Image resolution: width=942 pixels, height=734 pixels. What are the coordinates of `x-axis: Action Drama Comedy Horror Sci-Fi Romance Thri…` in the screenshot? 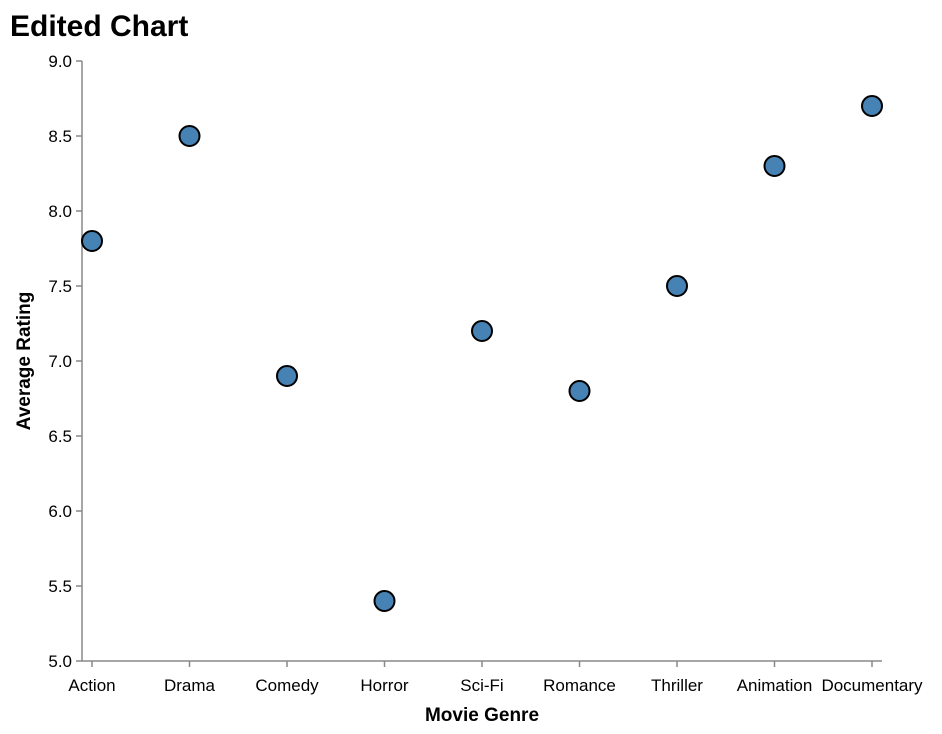 It's located at (495, 677).